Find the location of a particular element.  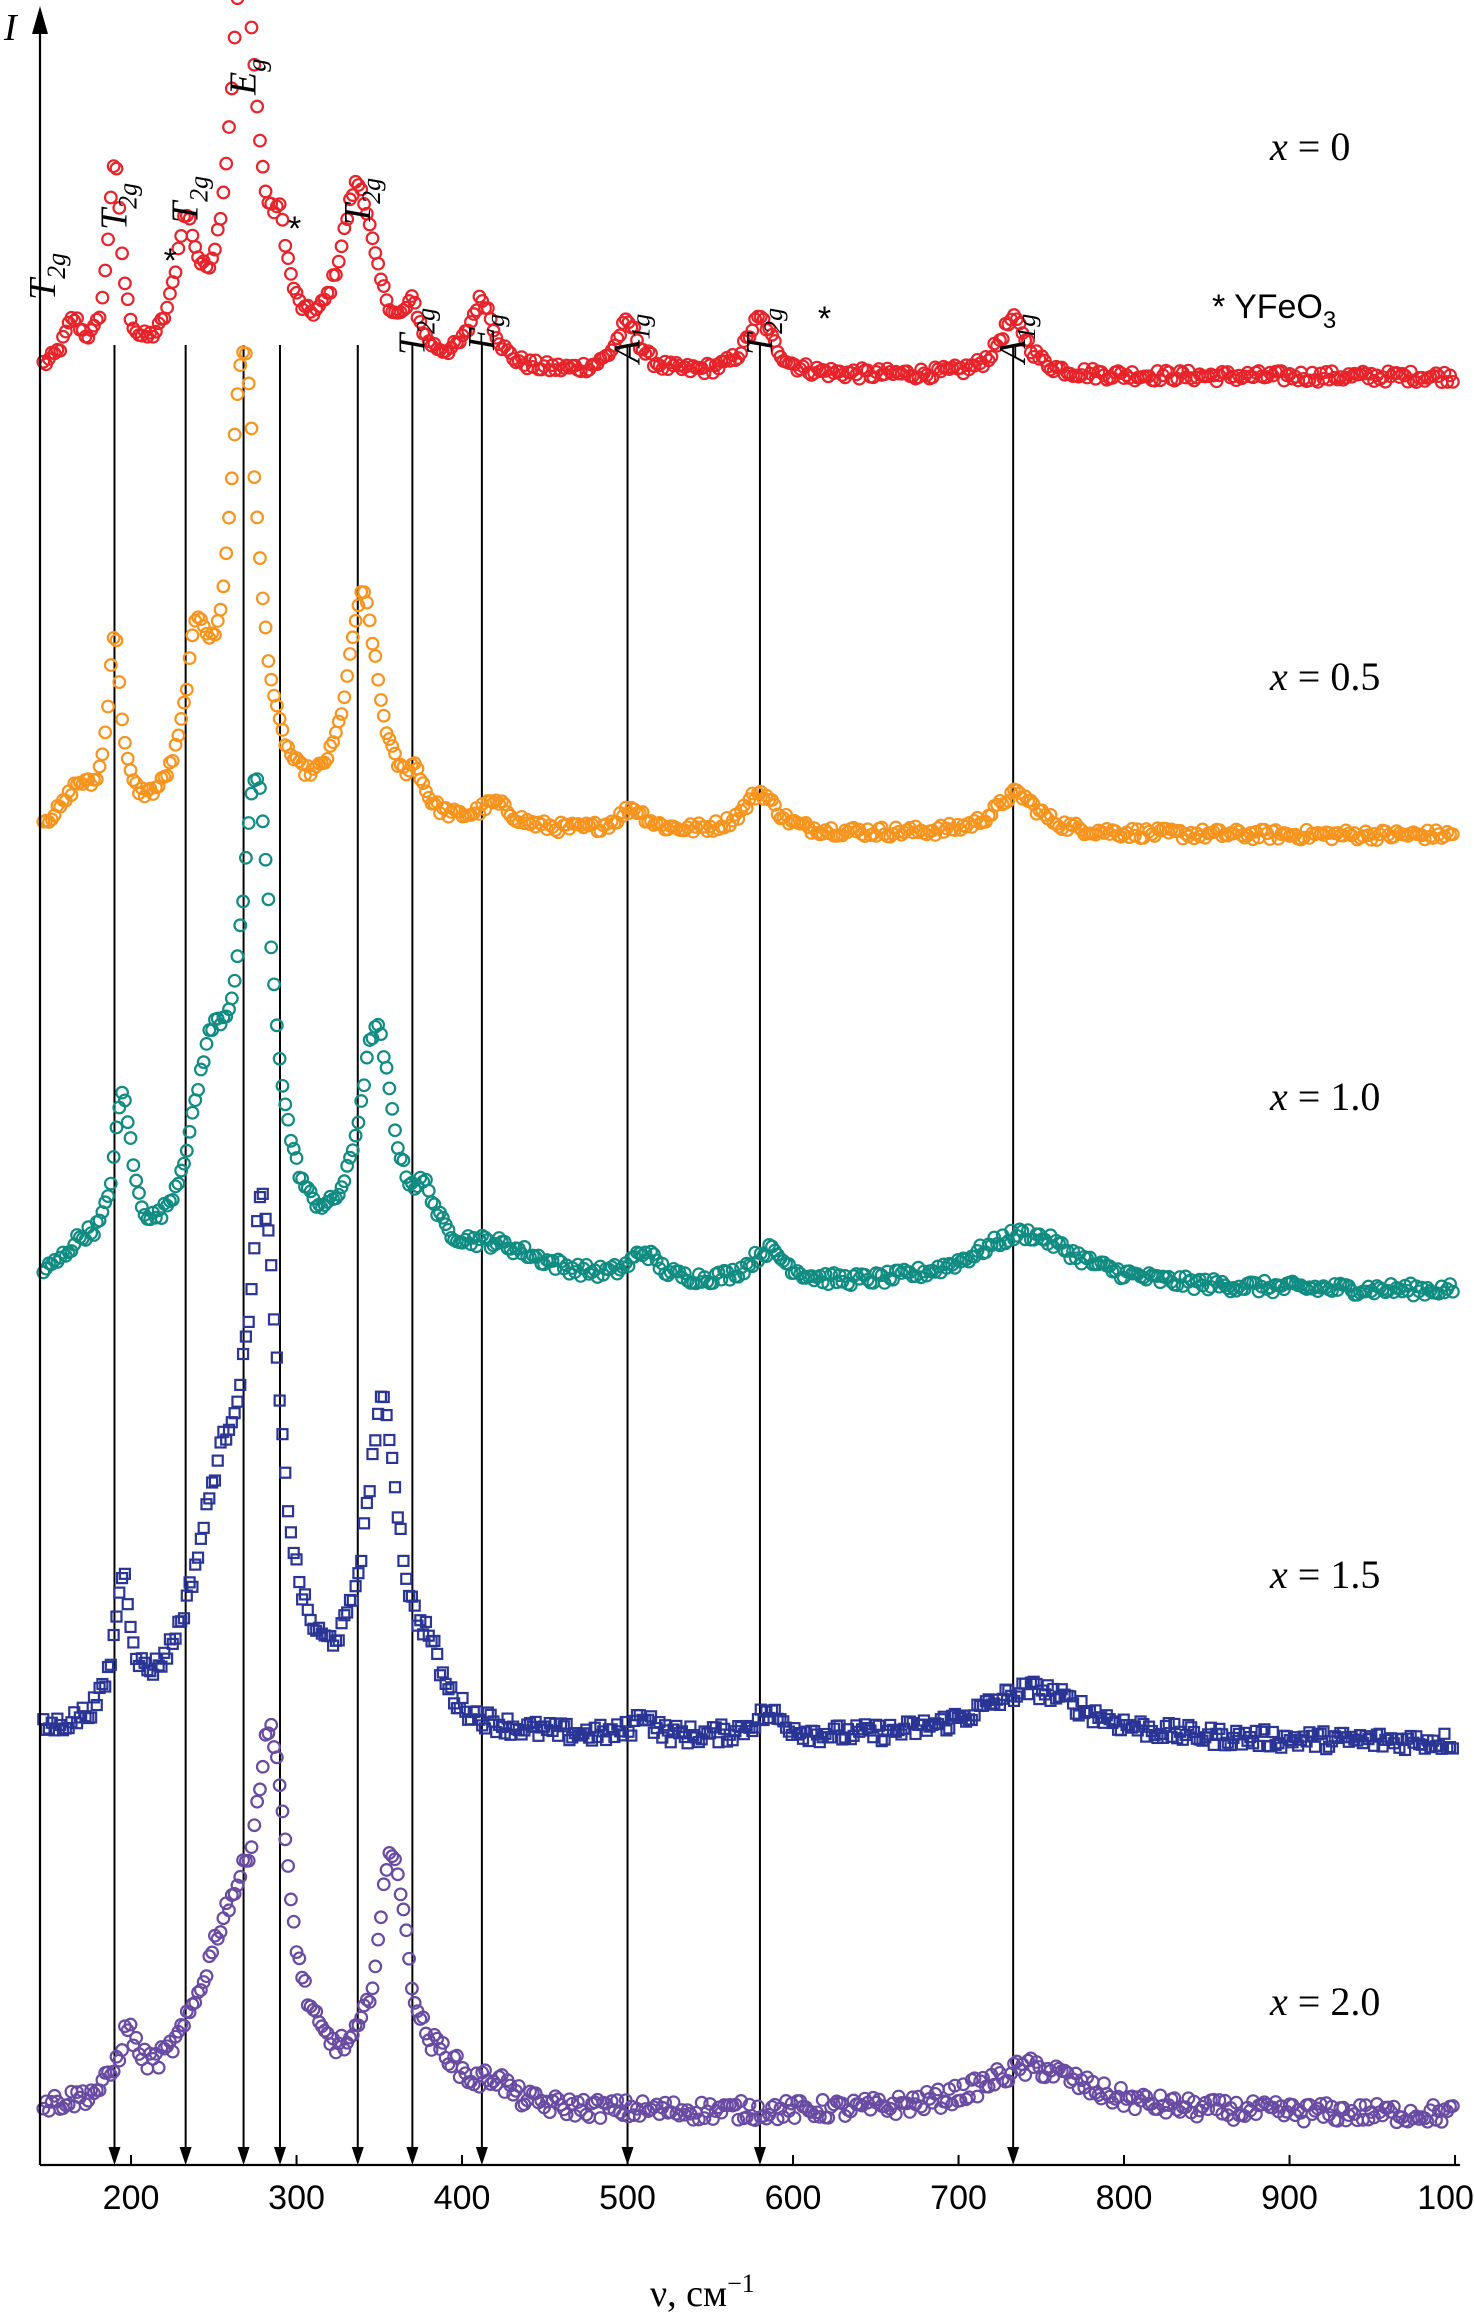

series-label-4: x = 2.0 is located at coordinates (1324, 2001).